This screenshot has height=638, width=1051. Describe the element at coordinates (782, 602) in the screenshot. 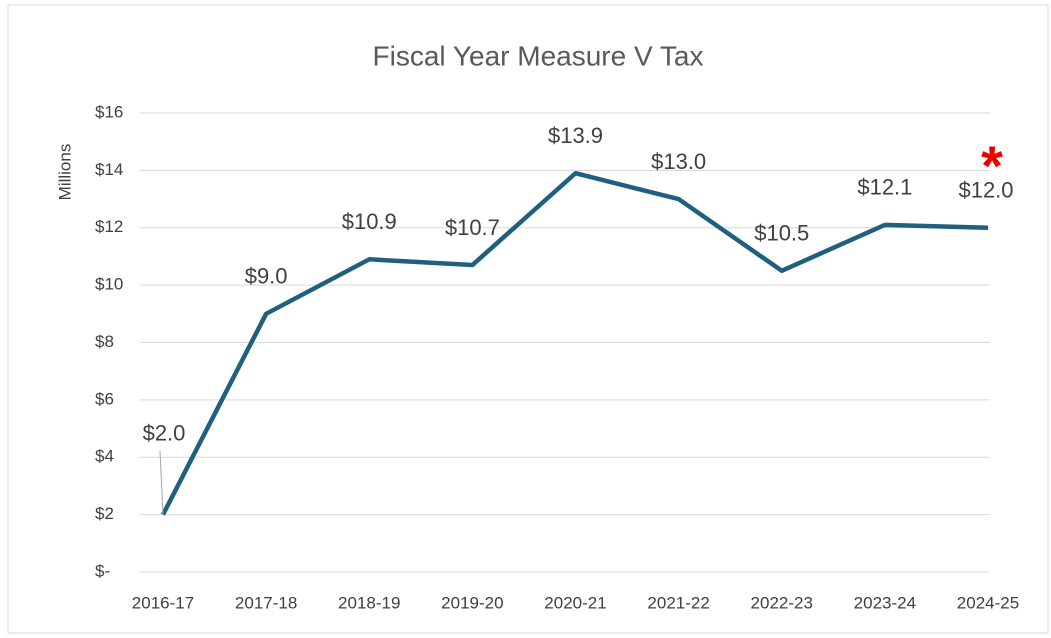

I see `x-tick-label: 2022-23` at that location.